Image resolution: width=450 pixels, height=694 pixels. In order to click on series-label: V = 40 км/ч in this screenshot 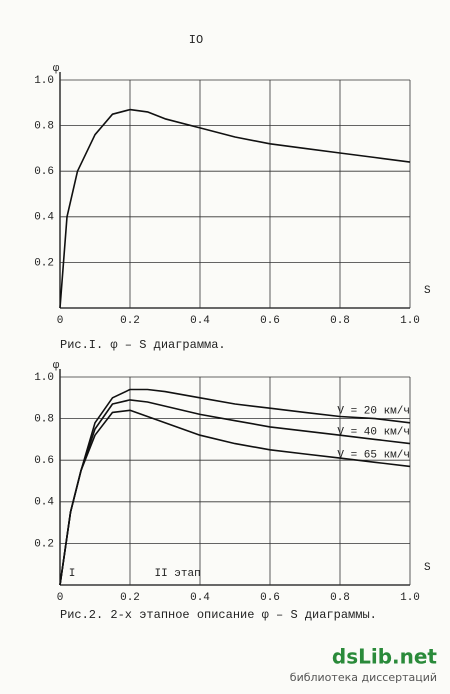, I will do `click(373, 432)`.